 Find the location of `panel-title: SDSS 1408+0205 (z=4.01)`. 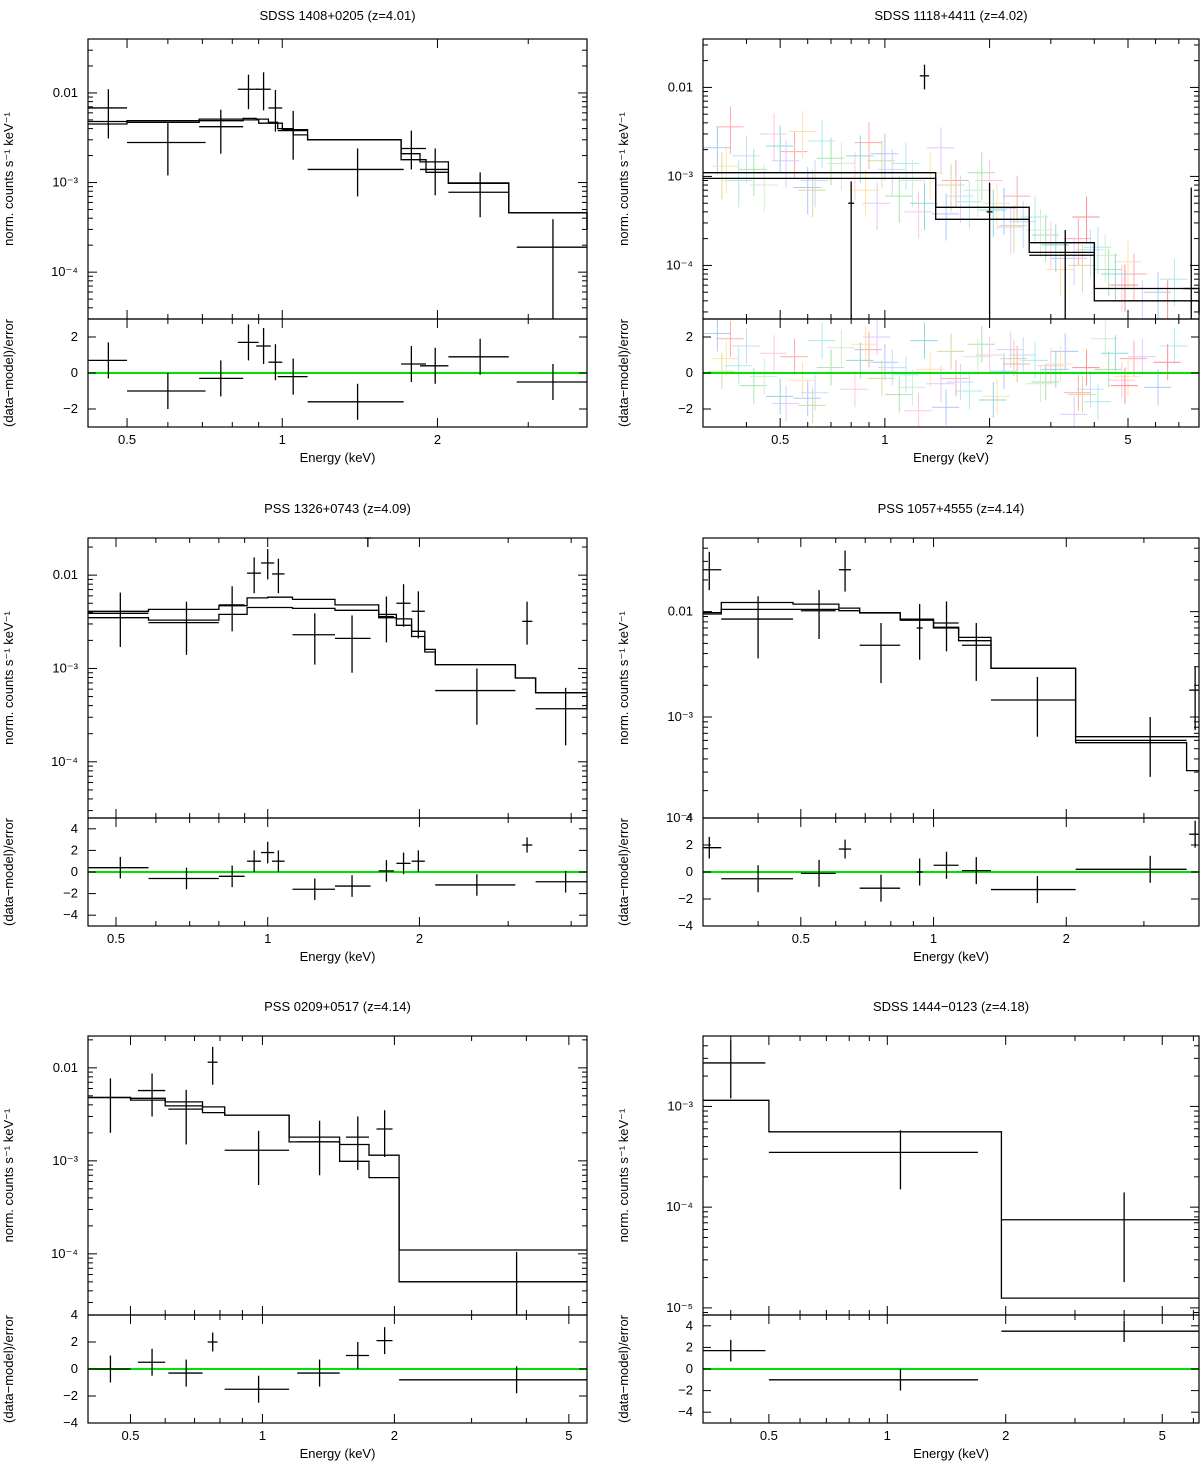

panel-title: SDSS 1408+0205 (z=4.01) is located at coordinates (337, 15).